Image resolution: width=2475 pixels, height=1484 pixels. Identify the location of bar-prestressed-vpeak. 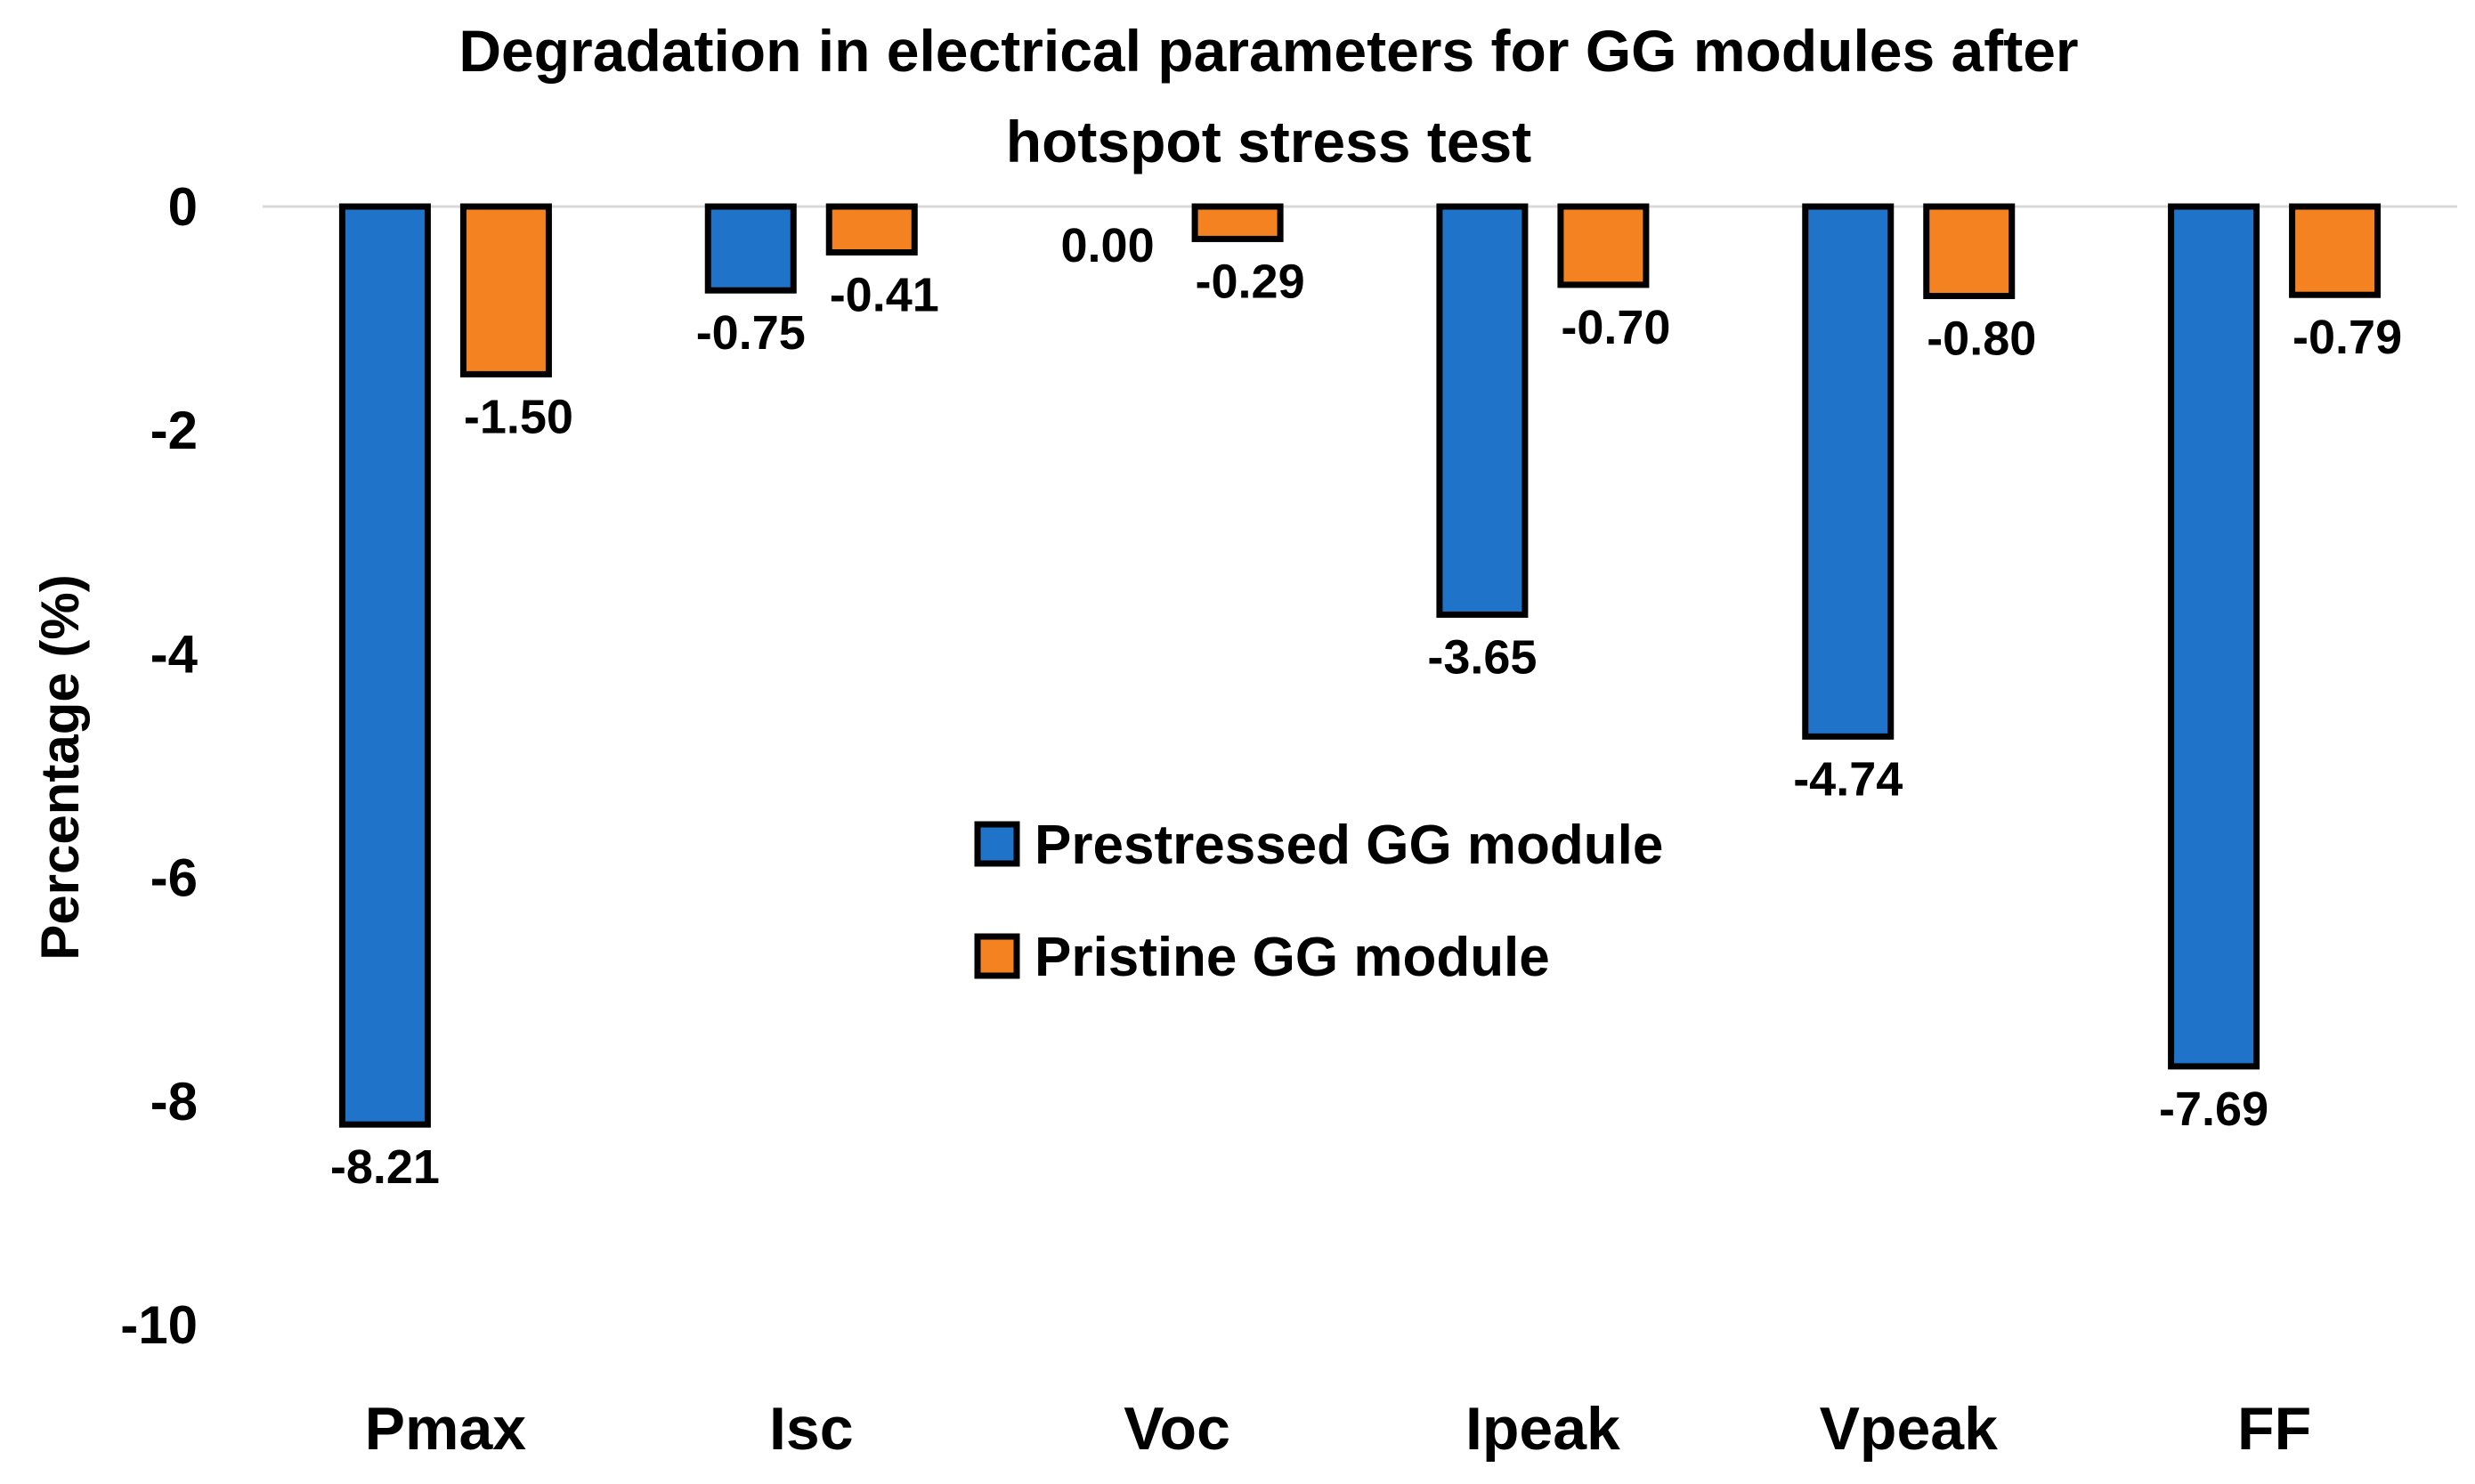
(1848, 471).